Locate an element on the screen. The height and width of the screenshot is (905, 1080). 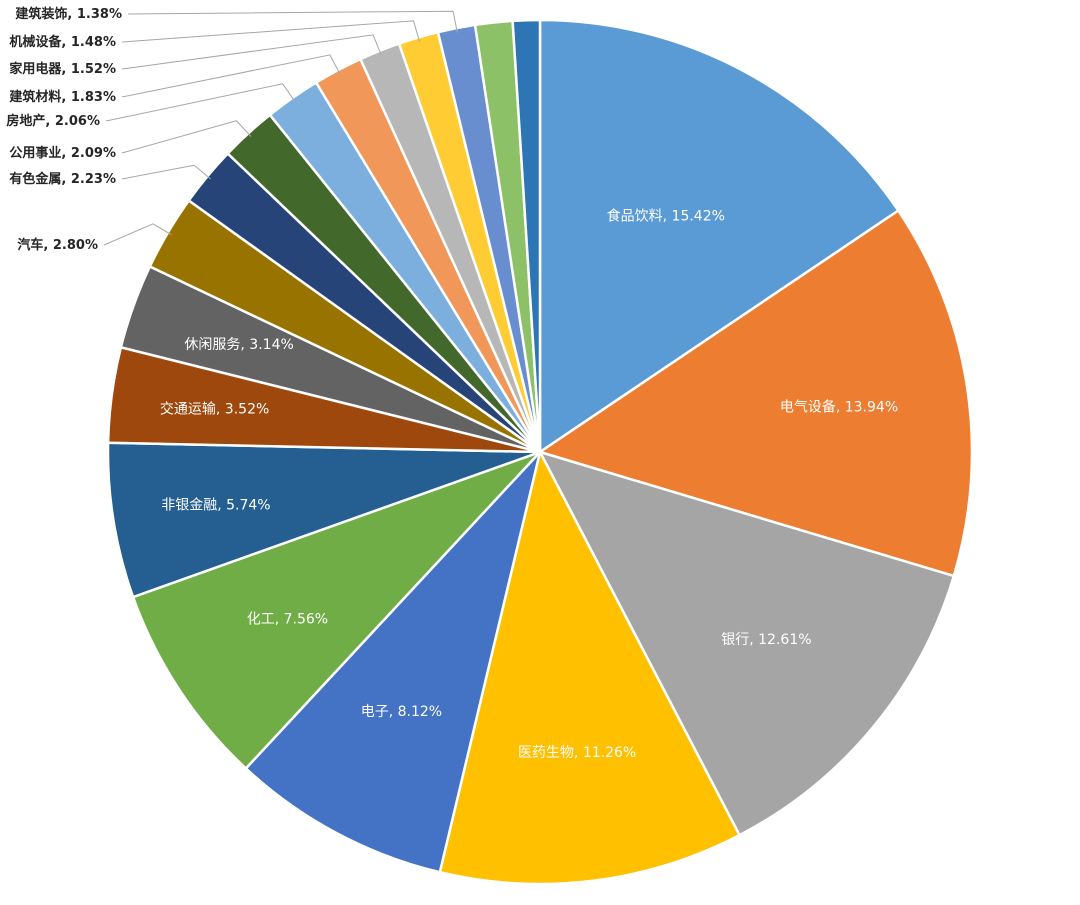
slice-data-label: 房地产, 2.06% is located at coordinates (53, 121).